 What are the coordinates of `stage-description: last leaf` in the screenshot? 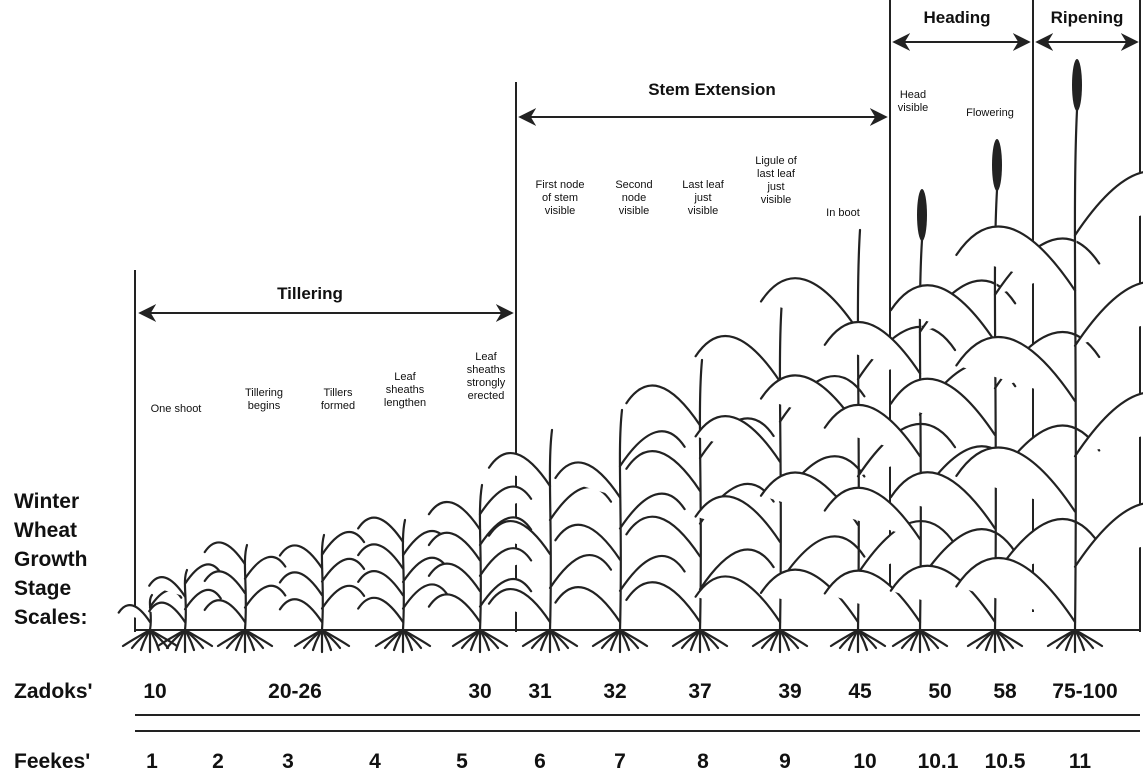 It's located at (776, 174).